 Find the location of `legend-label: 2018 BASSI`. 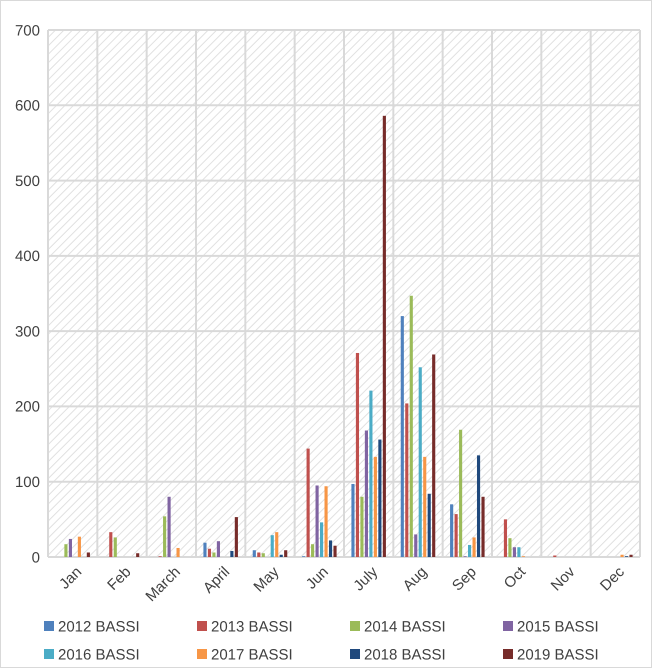

legend-label: 2018 BASSI is located at coordinates (405, 655).